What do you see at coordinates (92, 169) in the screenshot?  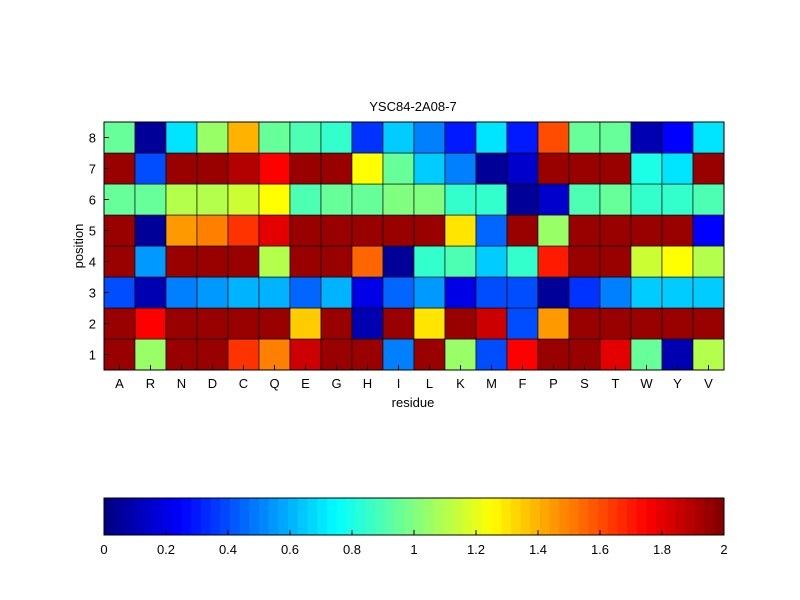 I see `y-tick-label: 7` at bounding box center [92, 169].